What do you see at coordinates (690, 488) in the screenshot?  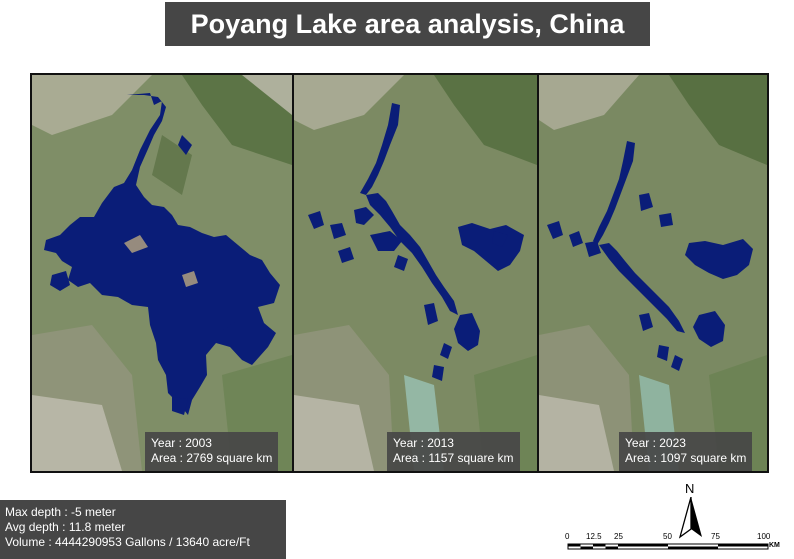 I see `north-label: N` at bounding box center [690, 488].